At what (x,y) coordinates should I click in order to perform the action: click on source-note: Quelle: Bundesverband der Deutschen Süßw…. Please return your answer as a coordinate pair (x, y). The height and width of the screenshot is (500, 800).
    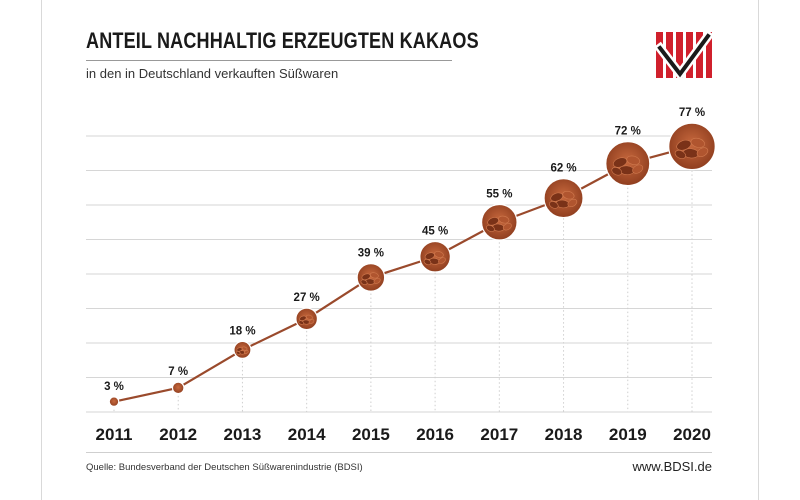
    Looking at the image, I should click on (224, 467).